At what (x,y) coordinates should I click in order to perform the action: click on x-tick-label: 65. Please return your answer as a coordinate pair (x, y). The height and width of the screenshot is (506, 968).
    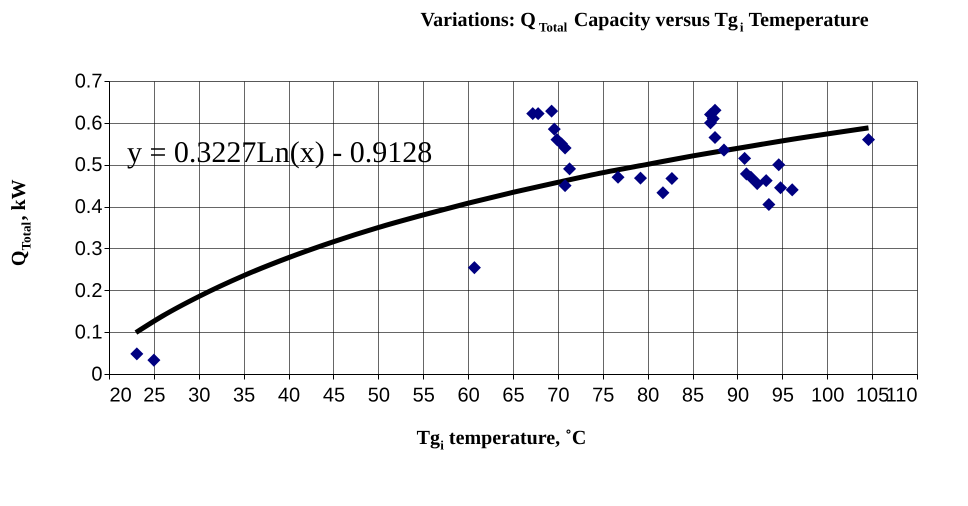
    Looking at the image, I should click on (513, 395).